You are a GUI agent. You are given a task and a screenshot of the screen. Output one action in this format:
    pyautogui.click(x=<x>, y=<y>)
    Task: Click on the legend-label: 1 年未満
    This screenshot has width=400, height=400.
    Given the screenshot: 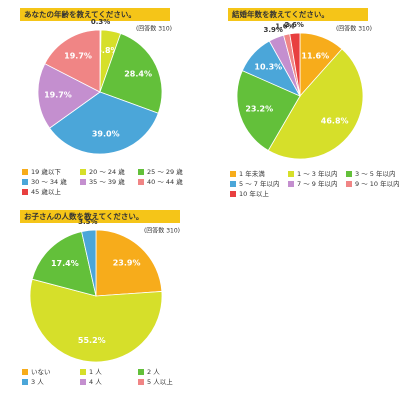 What is the action you would take?
    pyautogui.click(x=252, y=173)
    